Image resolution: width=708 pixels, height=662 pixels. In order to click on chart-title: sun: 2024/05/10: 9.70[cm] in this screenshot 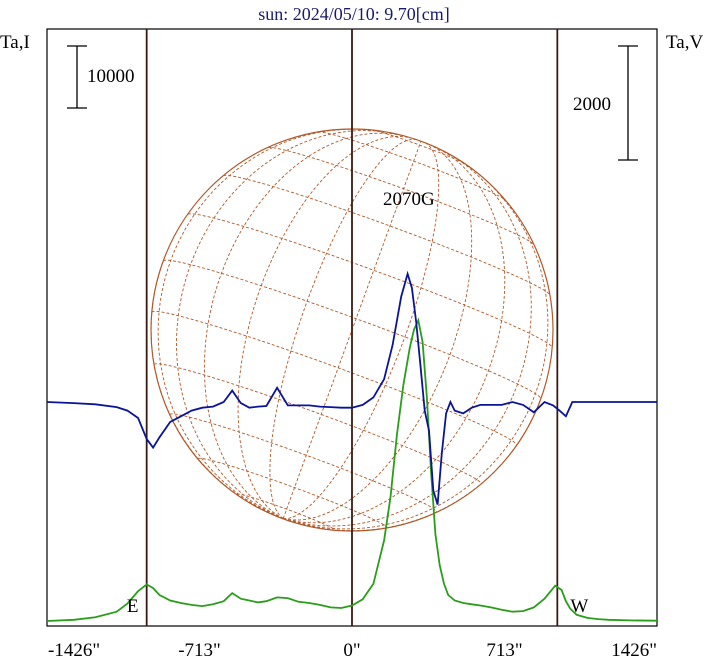, I will do `click(354, 14)`.